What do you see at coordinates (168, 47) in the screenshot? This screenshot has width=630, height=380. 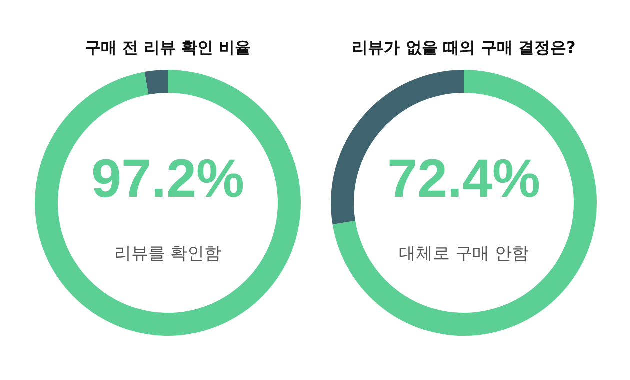 I see `chart-title: 구매 전 리뷰 확인 비율` at bounding box center [168, 47].